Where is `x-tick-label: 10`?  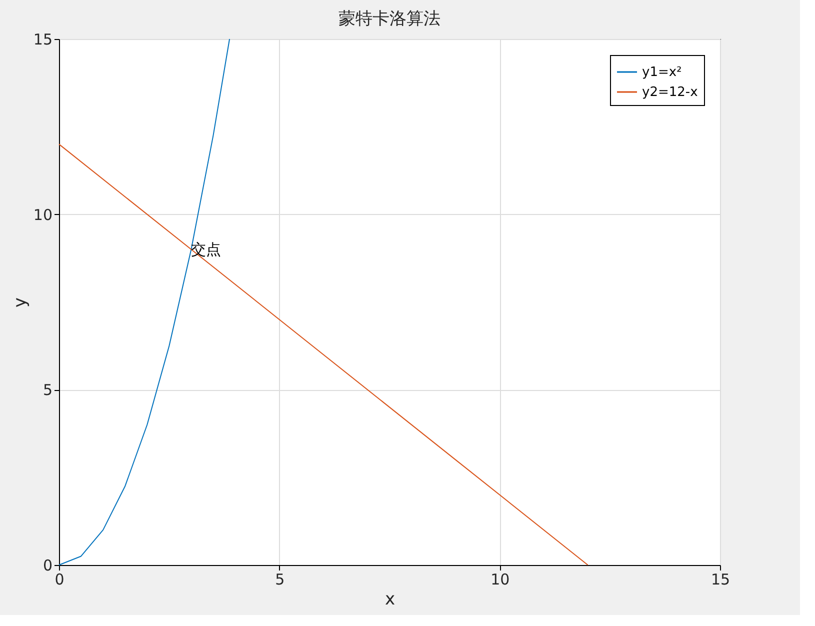
x-tick-label: 10 is located at coordinates (500, 579).